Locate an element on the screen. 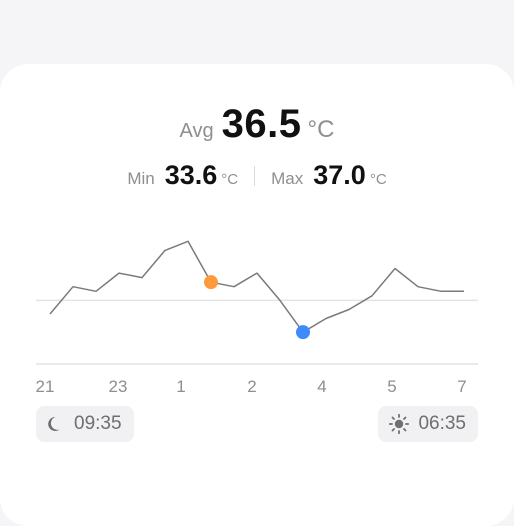  sleep-end-time: 06:35 is located at coordinates (442, 423).